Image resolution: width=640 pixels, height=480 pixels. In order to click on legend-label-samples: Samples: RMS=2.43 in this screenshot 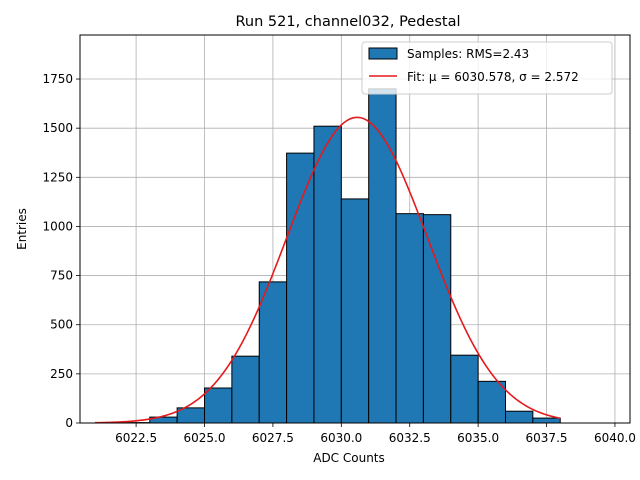, I will do `click(468, 54)`.